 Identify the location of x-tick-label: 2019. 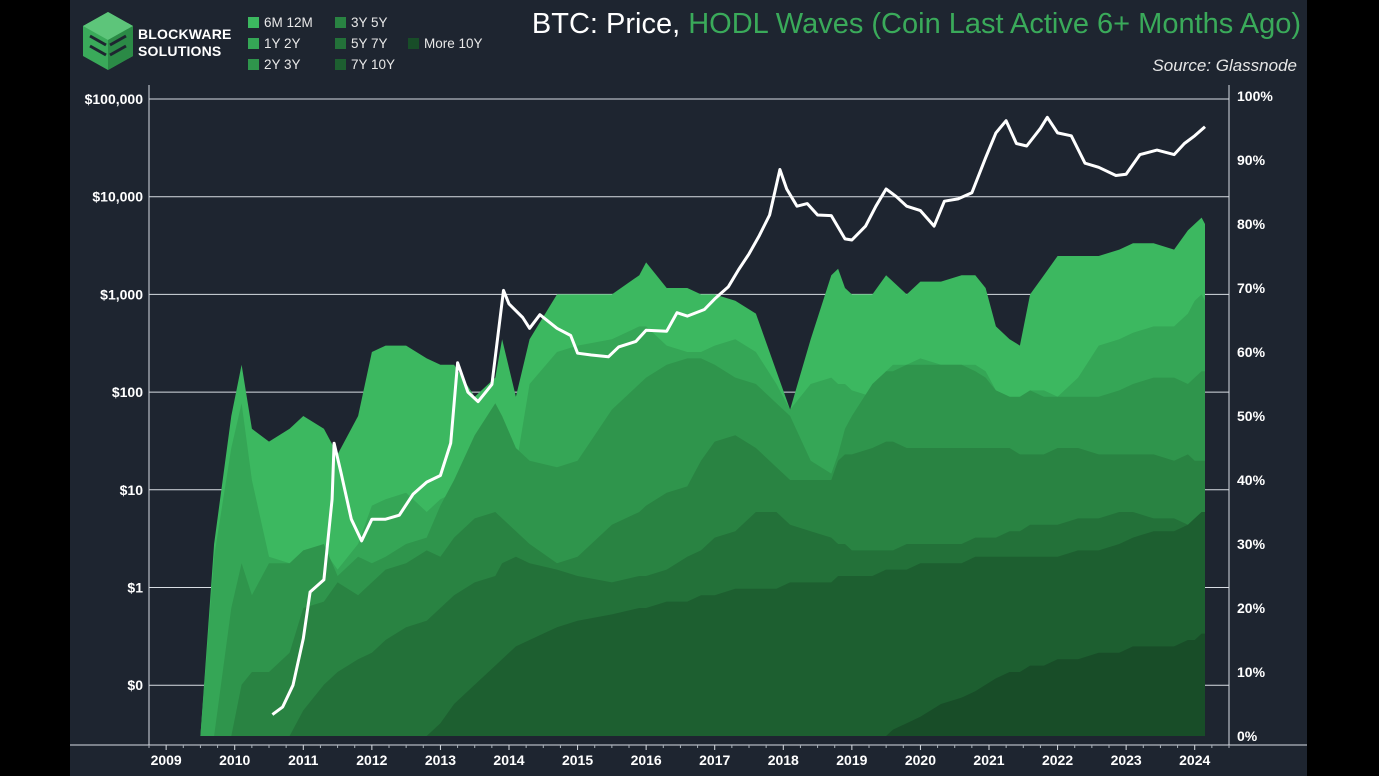
(851, 760).